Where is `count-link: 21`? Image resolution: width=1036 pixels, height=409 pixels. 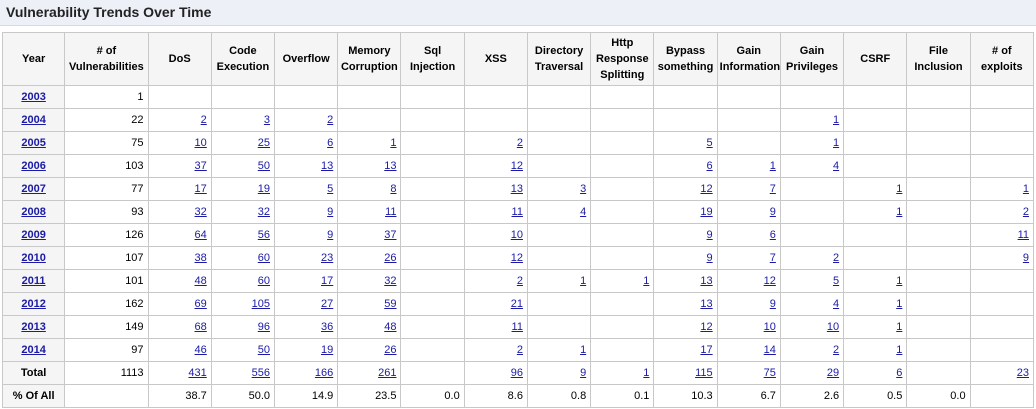 count-link: 21 is located at coordinates (516, 304).